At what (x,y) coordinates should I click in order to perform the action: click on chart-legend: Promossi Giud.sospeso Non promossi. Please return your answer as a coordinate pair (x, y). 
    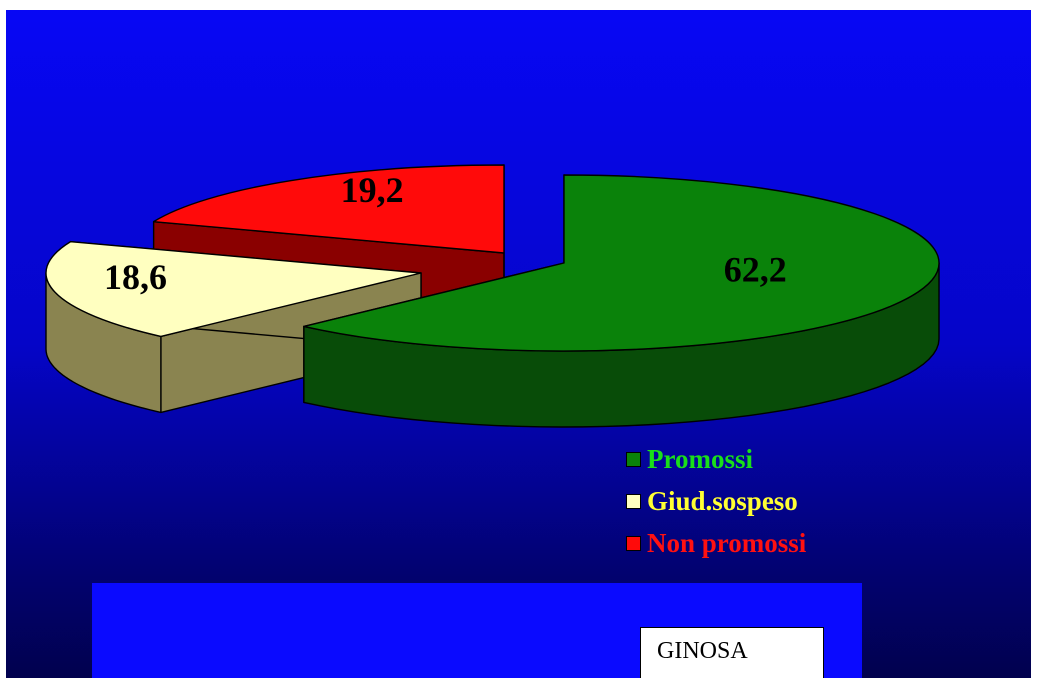
    Looking at the image, I should click on (716, 501).